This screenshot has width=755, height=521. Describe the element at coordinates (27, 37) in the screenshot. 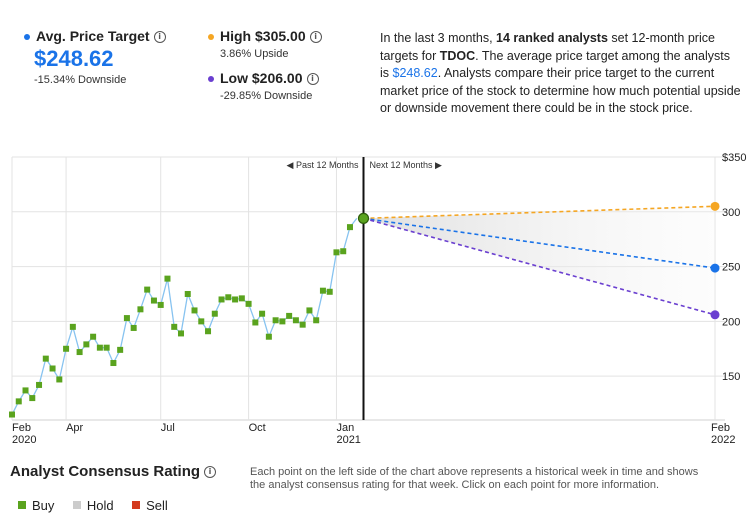

I see `avg-dot` at that location.